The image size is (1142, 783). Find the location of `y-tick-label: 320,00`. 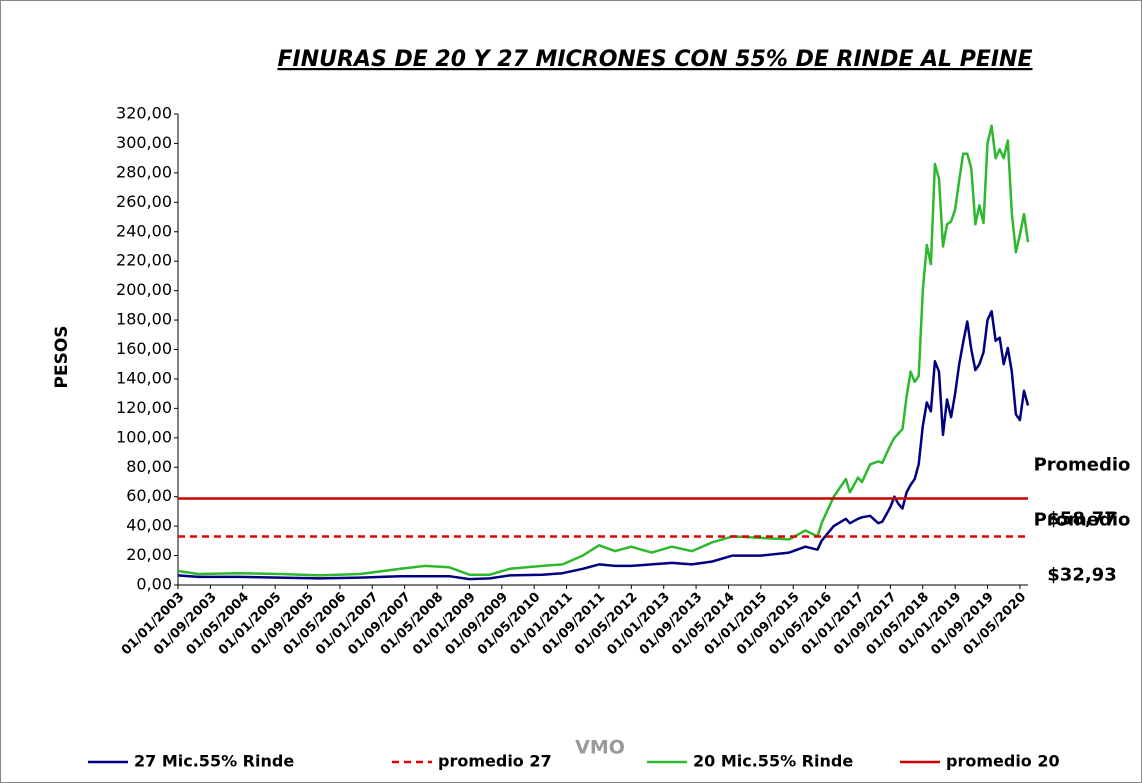

y-tick-label: 320,00 is located at coordinates (144, 113).